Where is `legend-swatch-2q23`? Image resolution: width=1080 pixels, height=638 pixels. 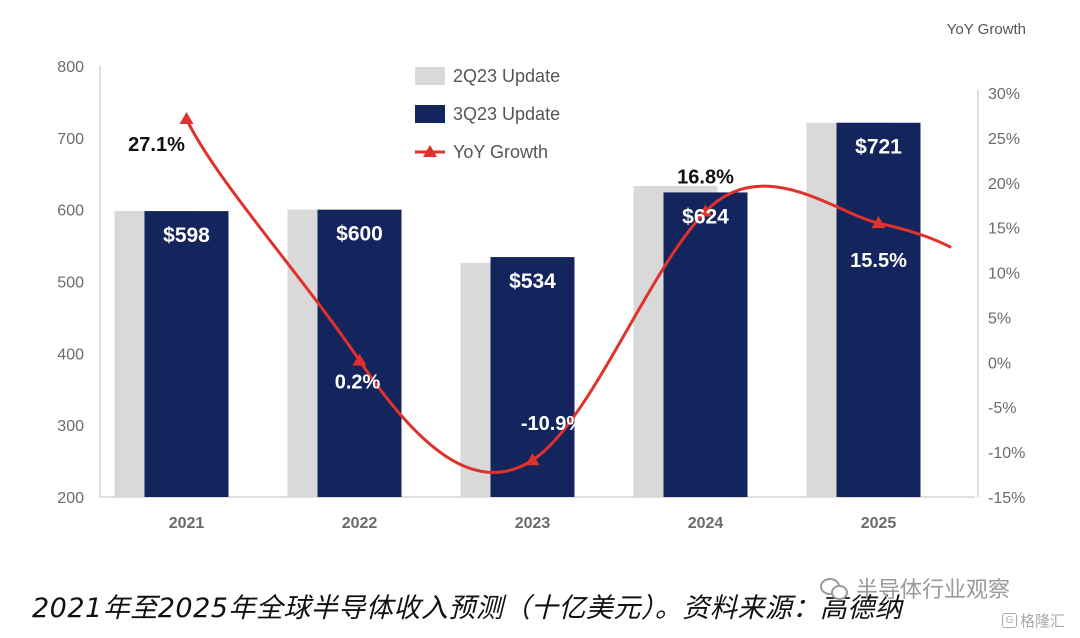
legend-swatch-2q23 is located at coordinates (430, 76).